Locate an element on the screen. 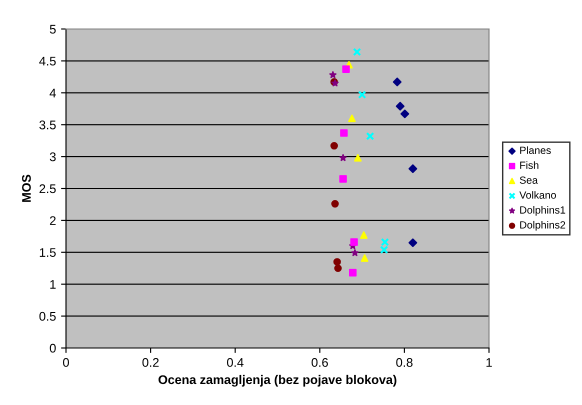 The width and height of the screenshot is (582, 405). y-tick-label: 1.5 is located at coordinates (48, 252).